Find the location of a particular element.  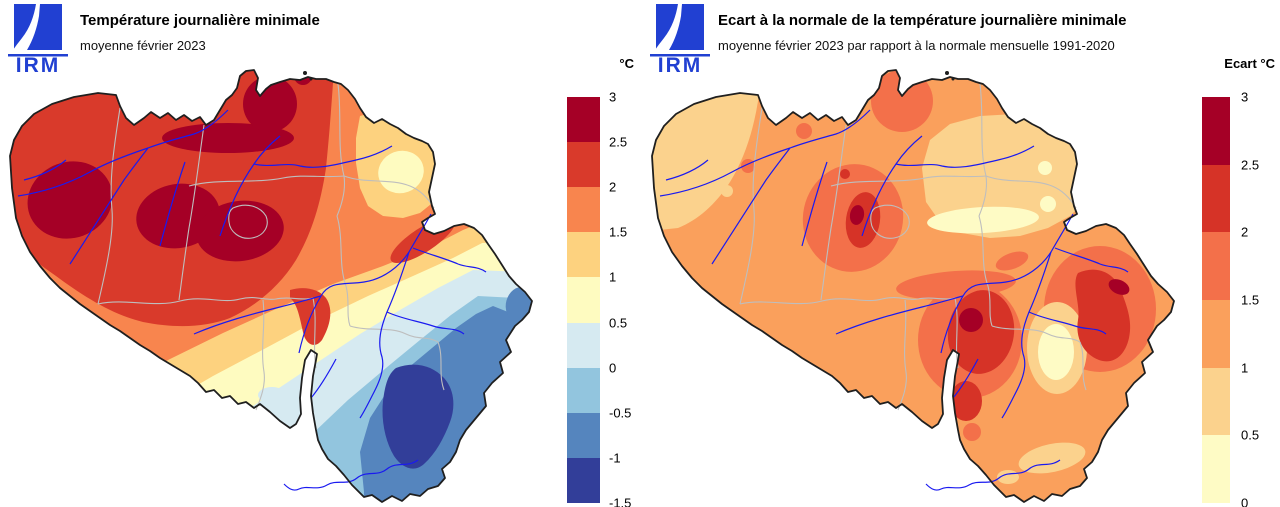

zone-dark-red-top-band is located at coordinates (228, 138).